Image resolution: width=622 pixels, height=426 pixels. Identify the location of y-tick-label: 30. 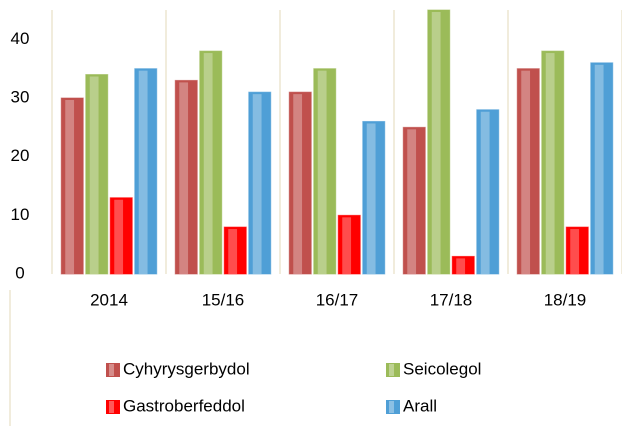
(20, 96).